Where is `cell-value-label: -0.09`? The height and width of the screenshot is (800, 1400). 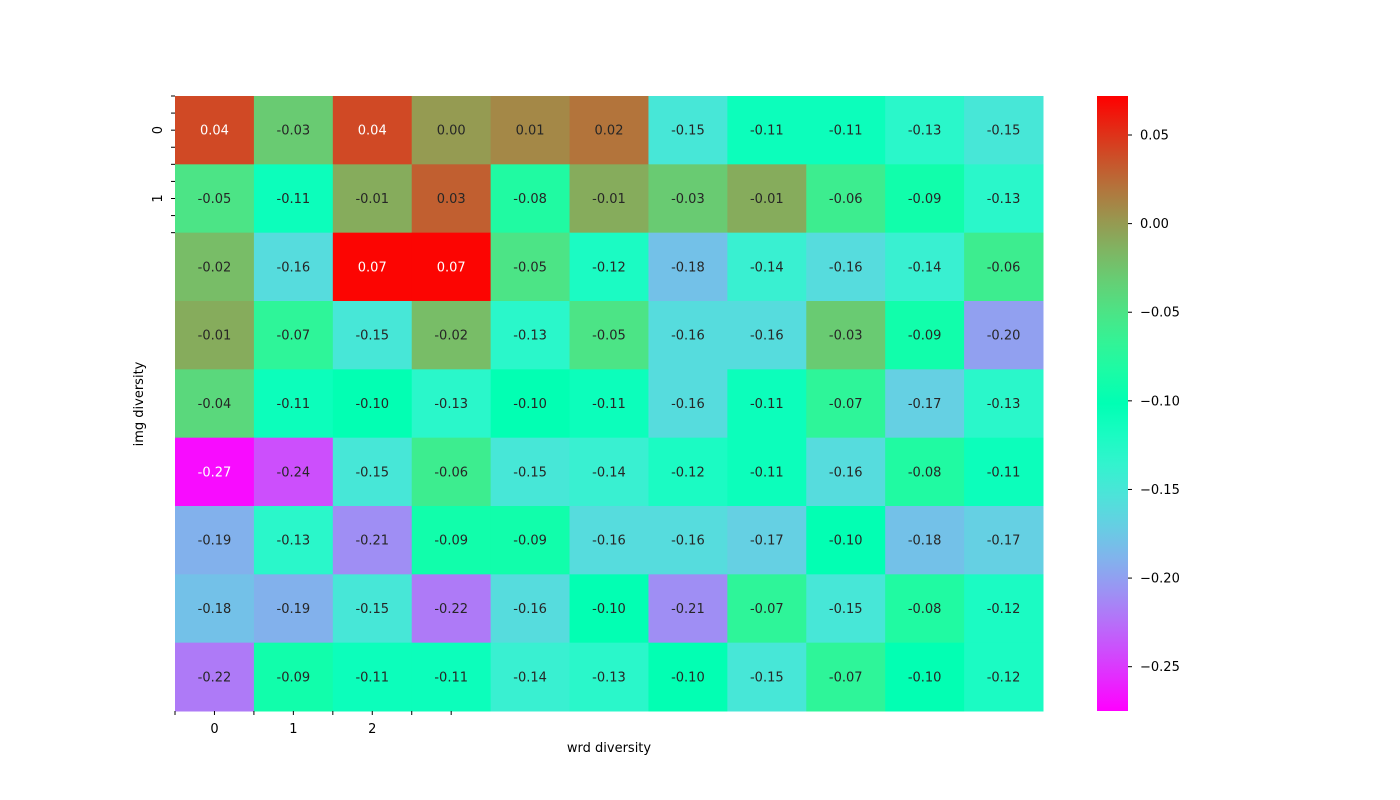 cell-value-label: -0.09 is located at coordinates (925, 199).